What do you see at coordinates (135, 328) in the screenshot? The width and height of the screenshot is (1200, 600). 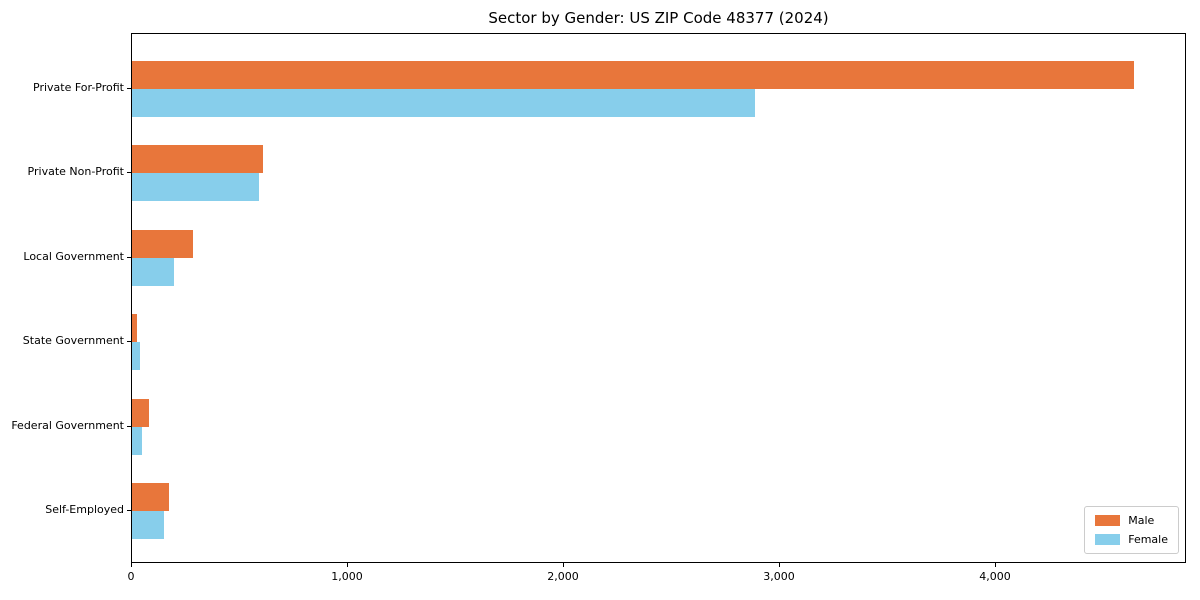 I see `bar-male-state-government` at bounding box center [135, 328].